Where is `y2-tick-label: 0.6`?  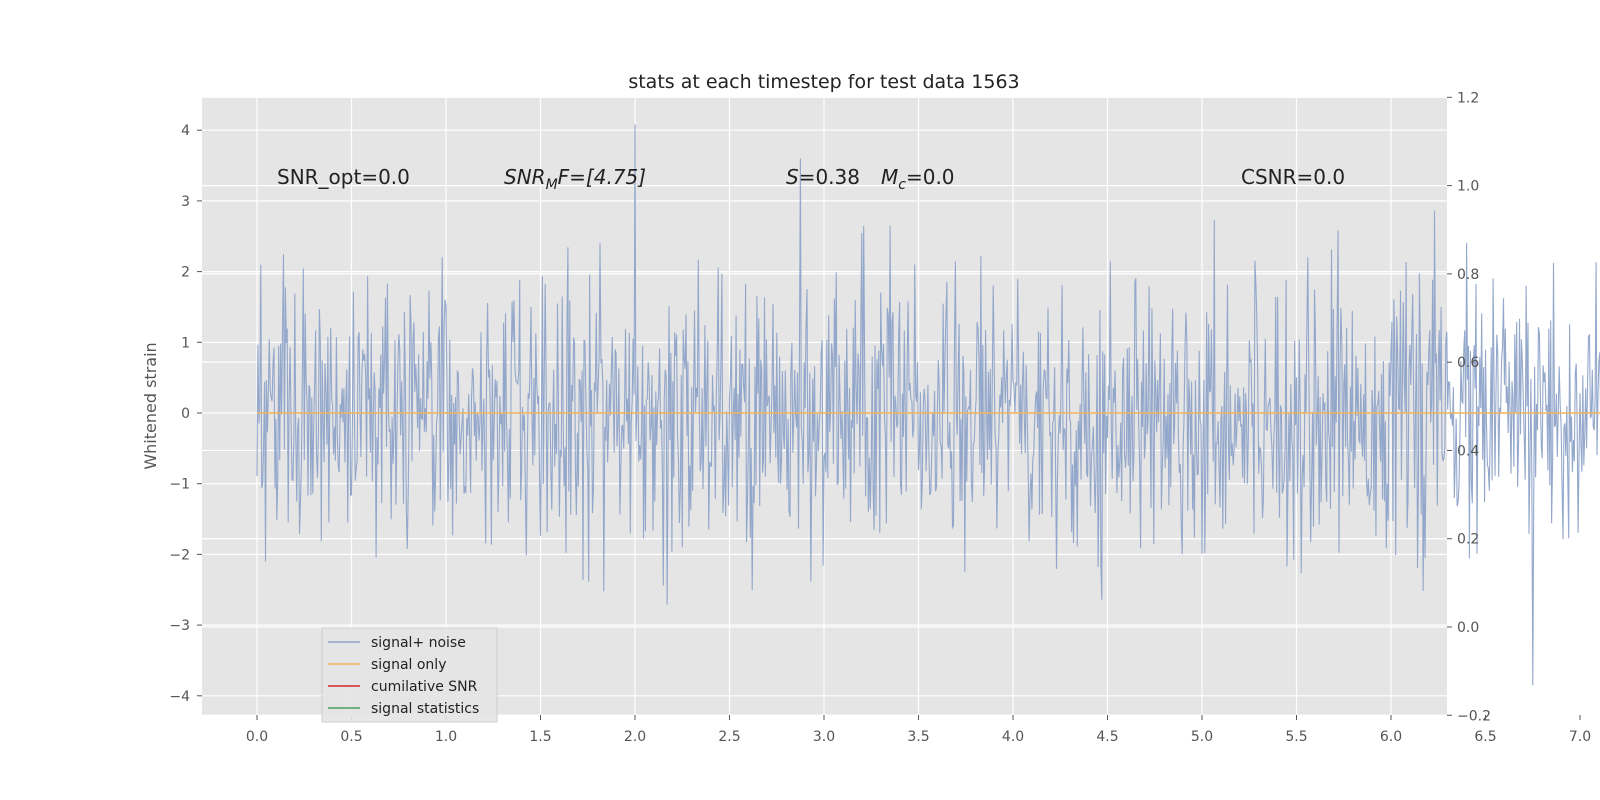 y2-tick-label: 0.6 is located at coordinates (1468, 363).